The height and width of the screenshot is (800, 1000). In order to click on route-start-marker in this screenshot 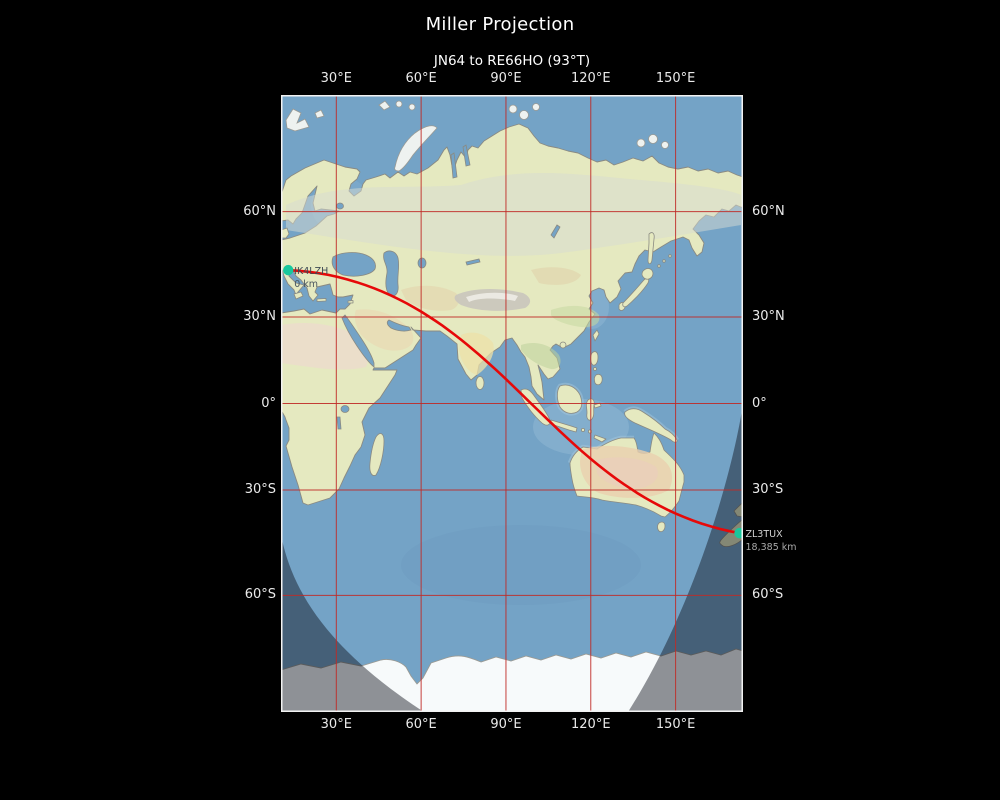, I will do `click(288, 270)`.